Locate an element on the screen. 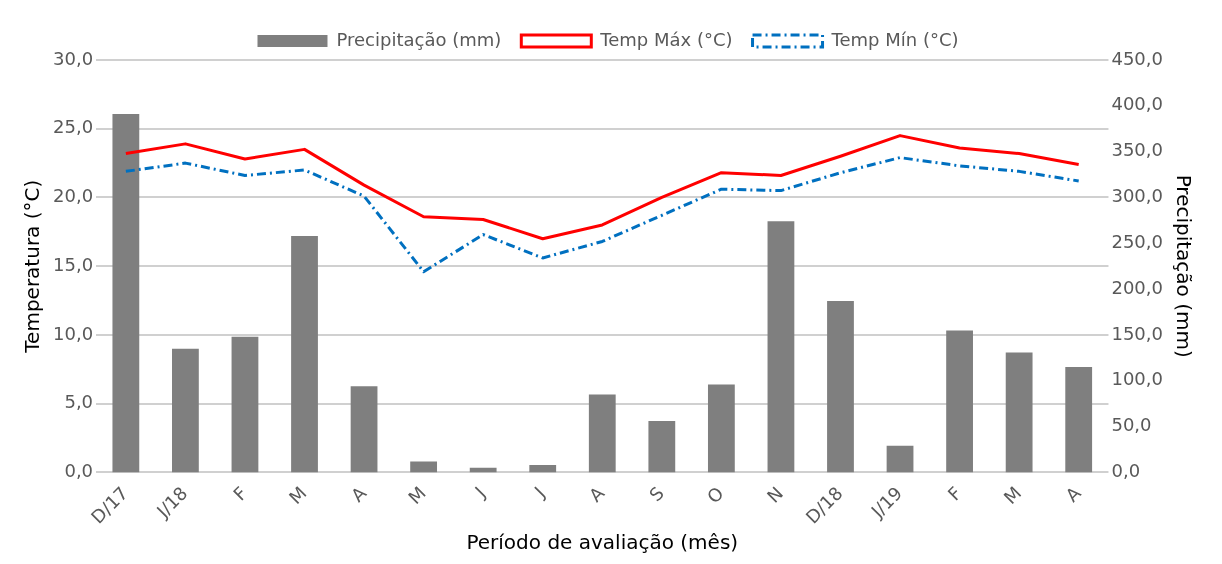  y-tick-label: 15,0 is located at coordinates (73, 264).